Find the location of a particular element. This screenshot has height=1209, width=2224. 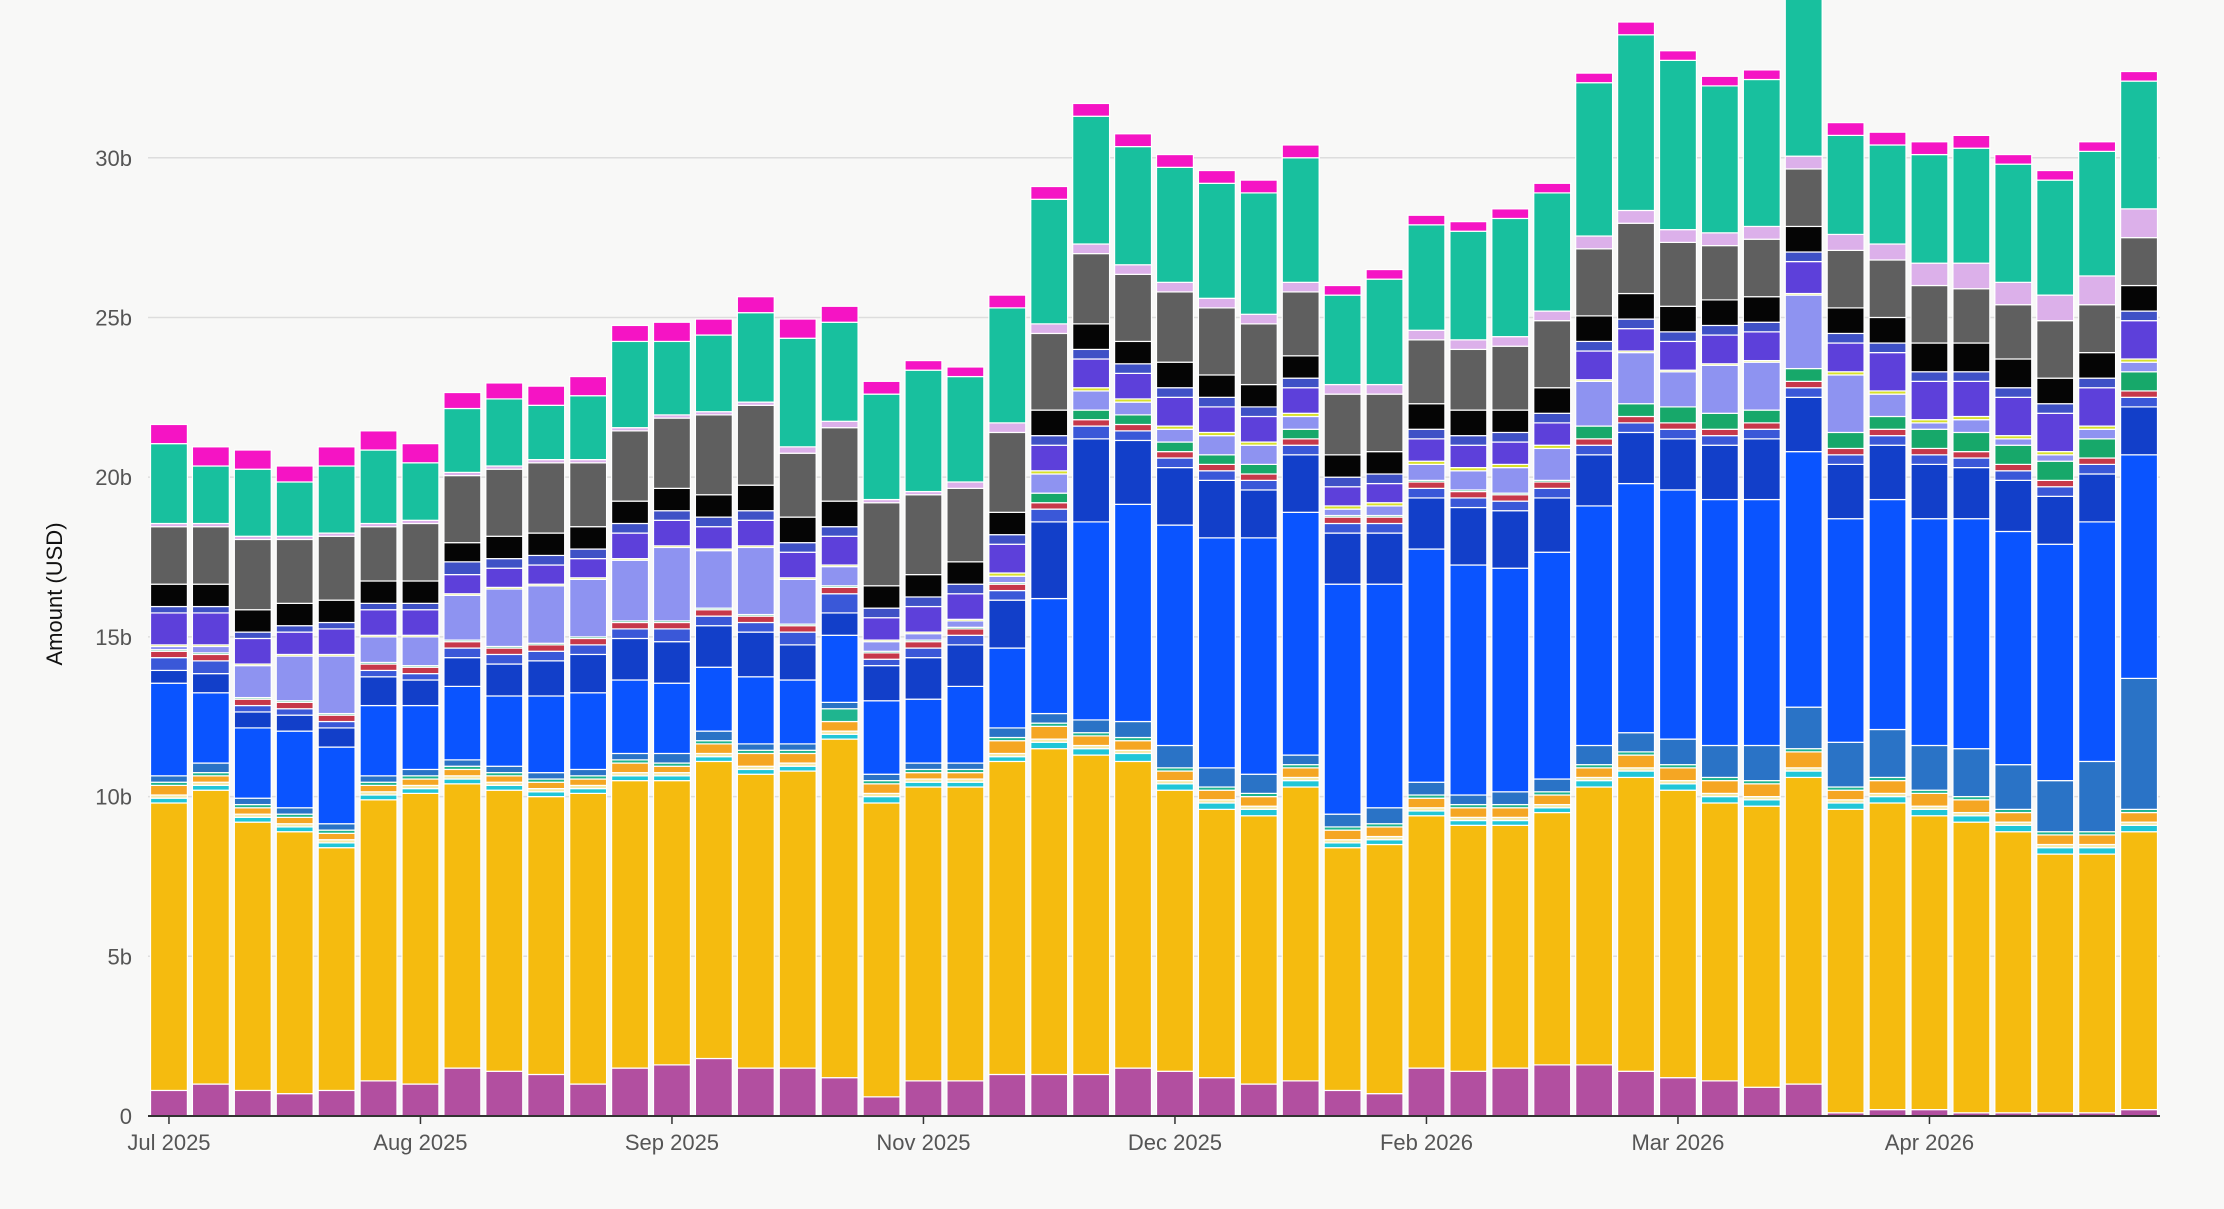

y-tick-label: 25b is located at coordinates (113, 317).